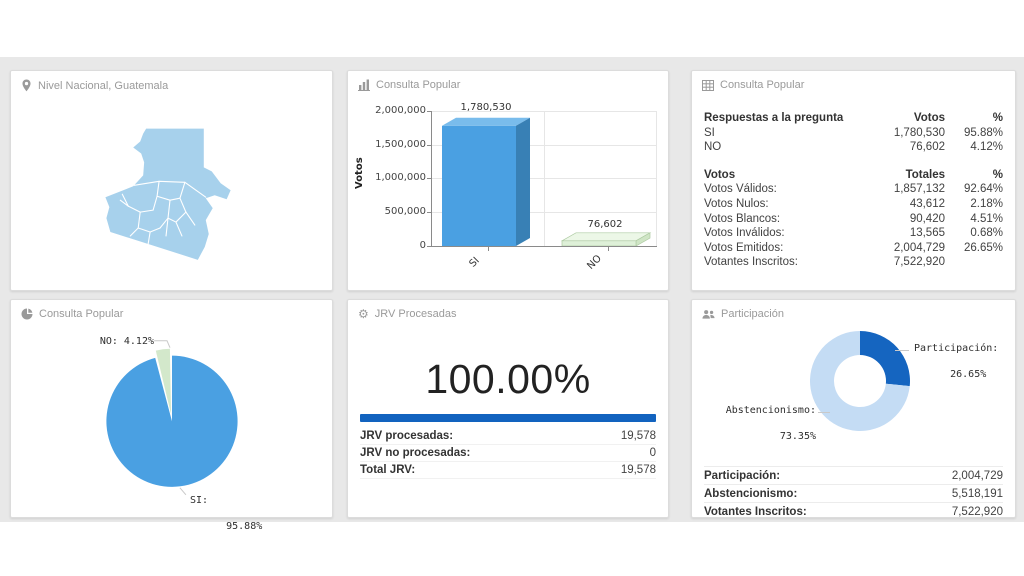  Describe the element at coordinates (752, 314) in the screenshot. I see `panel-title: Participación` at that location.